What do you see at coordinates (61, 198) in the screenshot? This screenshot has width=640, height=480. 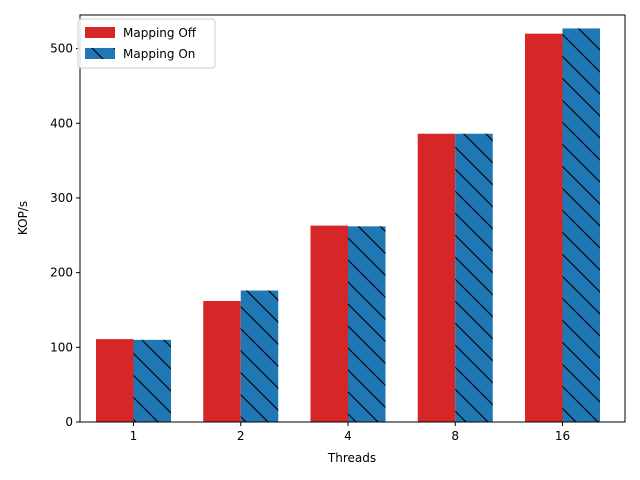 I see `y-tick-label: 300` at bounding box center [61, 198].